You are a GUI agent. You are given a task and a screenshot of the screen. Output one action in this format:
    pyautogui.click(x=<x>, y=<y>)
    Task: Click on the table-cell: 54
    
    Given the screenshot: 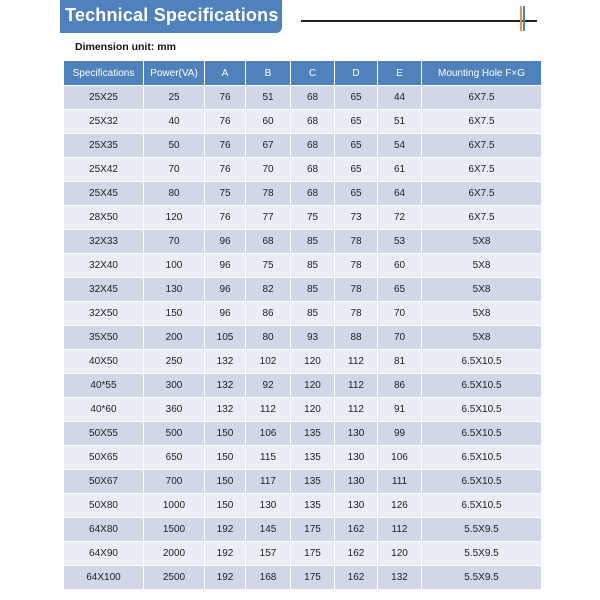 What is the action you would take?
    pyautogui.click(x=399, y=145)
    